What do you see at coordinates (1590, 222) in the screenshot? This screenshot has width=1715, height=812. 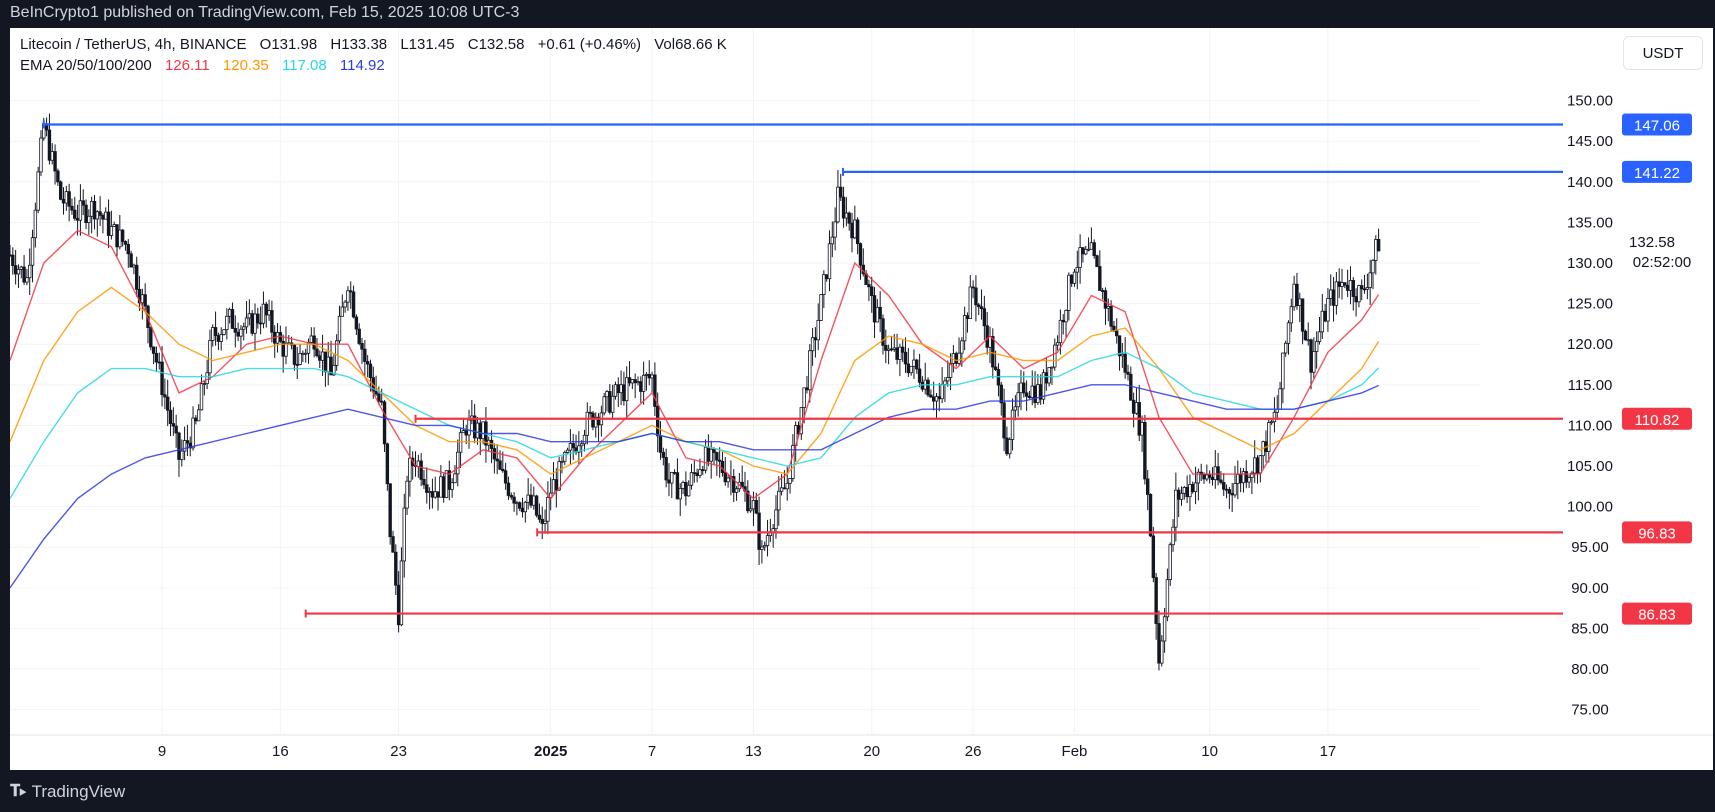 I see `y-tick-label: 135.00` at bounding box center [1590, 222].